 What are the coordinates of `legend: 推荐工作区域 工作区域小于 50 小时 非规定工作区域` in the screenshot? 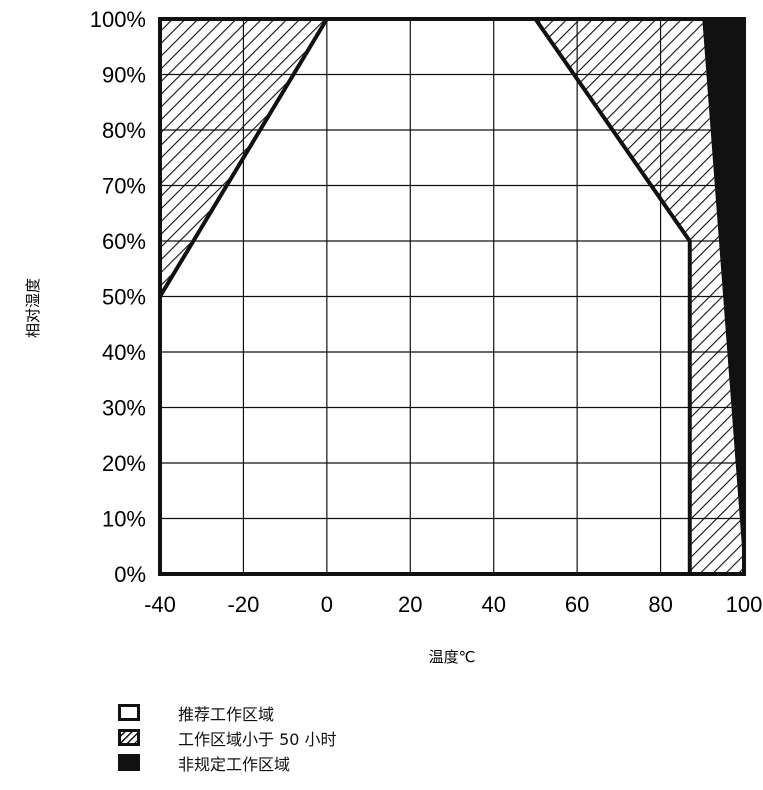 It's located at (227, 737).